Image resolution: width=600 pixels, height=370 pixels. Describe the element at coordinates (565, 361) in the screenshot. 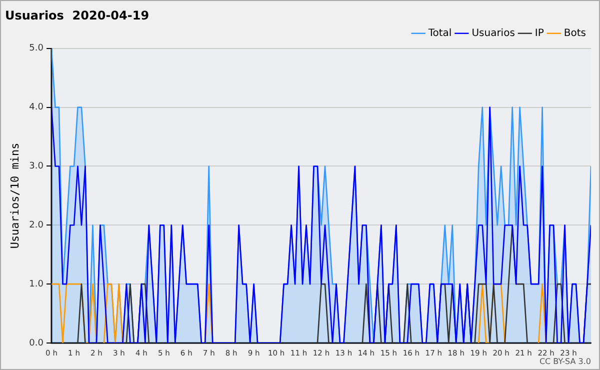

I see `text: CC BY-SA 3.0` at that location.